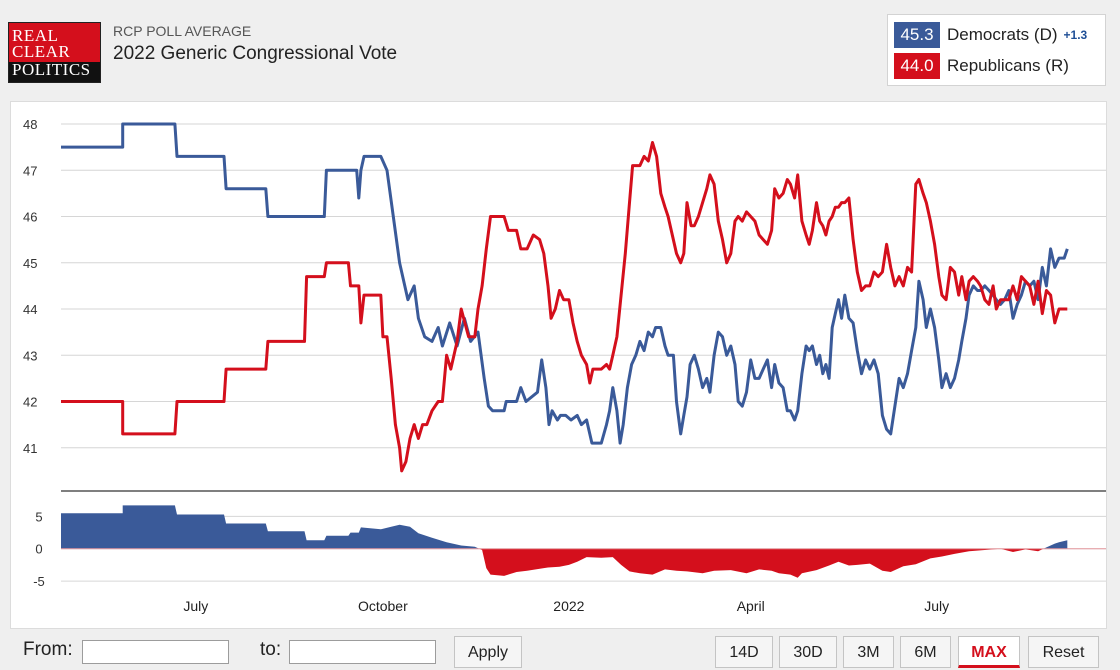  What do you see at coordinates (48, 649) in the screenshot?
I see `from-label: From:` at bounding box center [48, 649].